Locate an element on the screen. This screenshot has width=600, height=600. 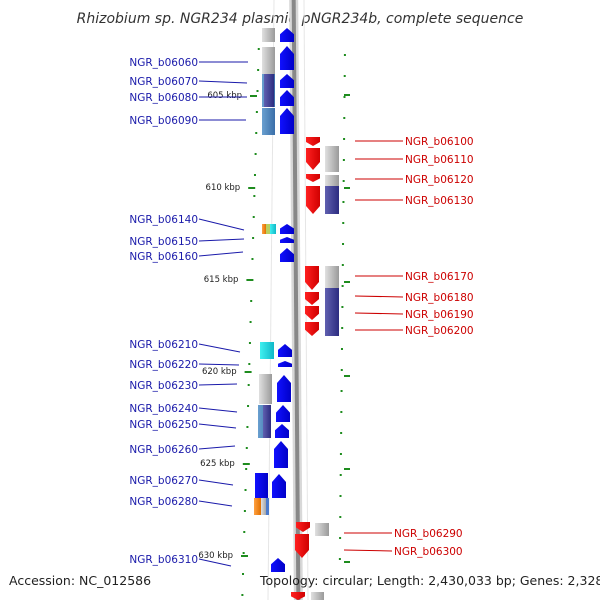
kbp-label: 620 kbp is located at coordinates (219, 372).